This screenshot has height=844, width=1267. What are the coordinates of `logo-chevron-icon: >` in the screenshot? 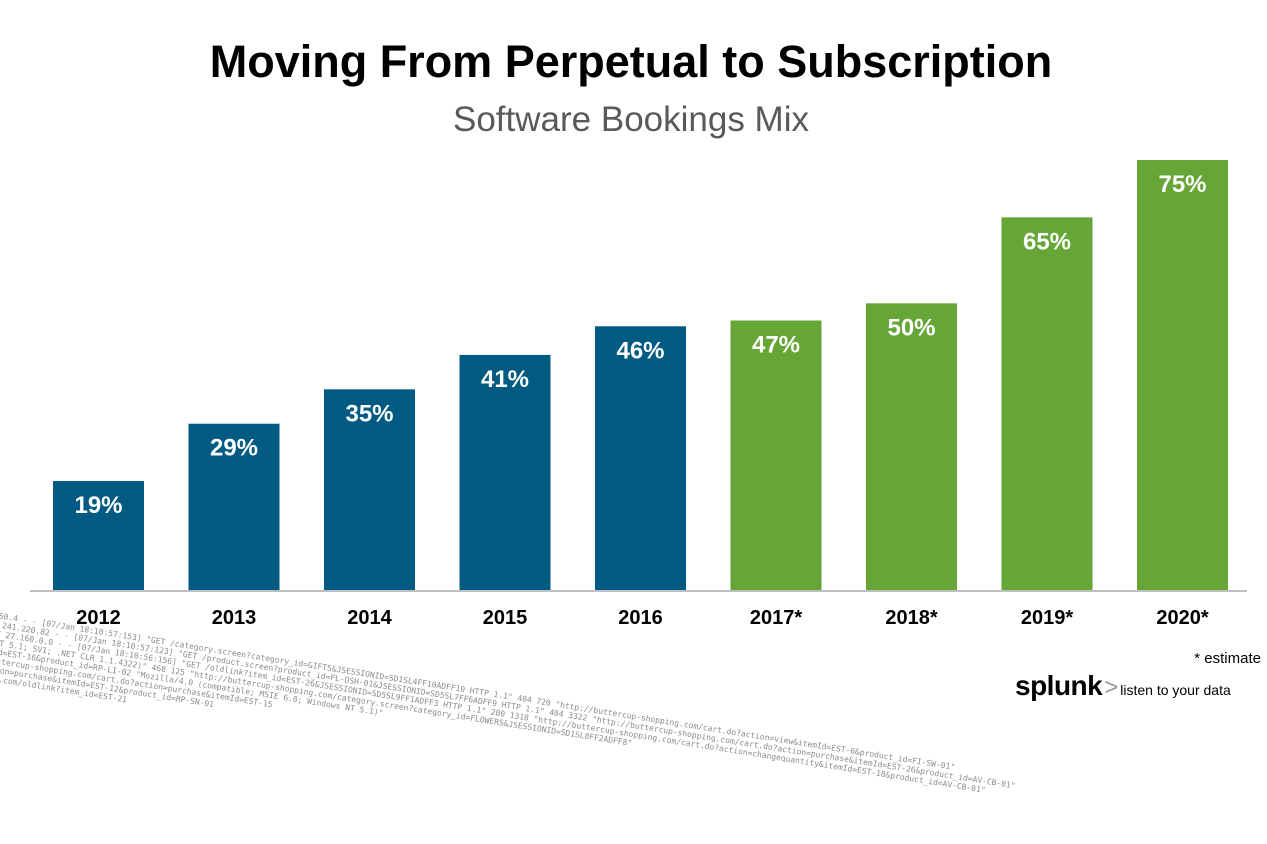 It's located at (1111, 687).